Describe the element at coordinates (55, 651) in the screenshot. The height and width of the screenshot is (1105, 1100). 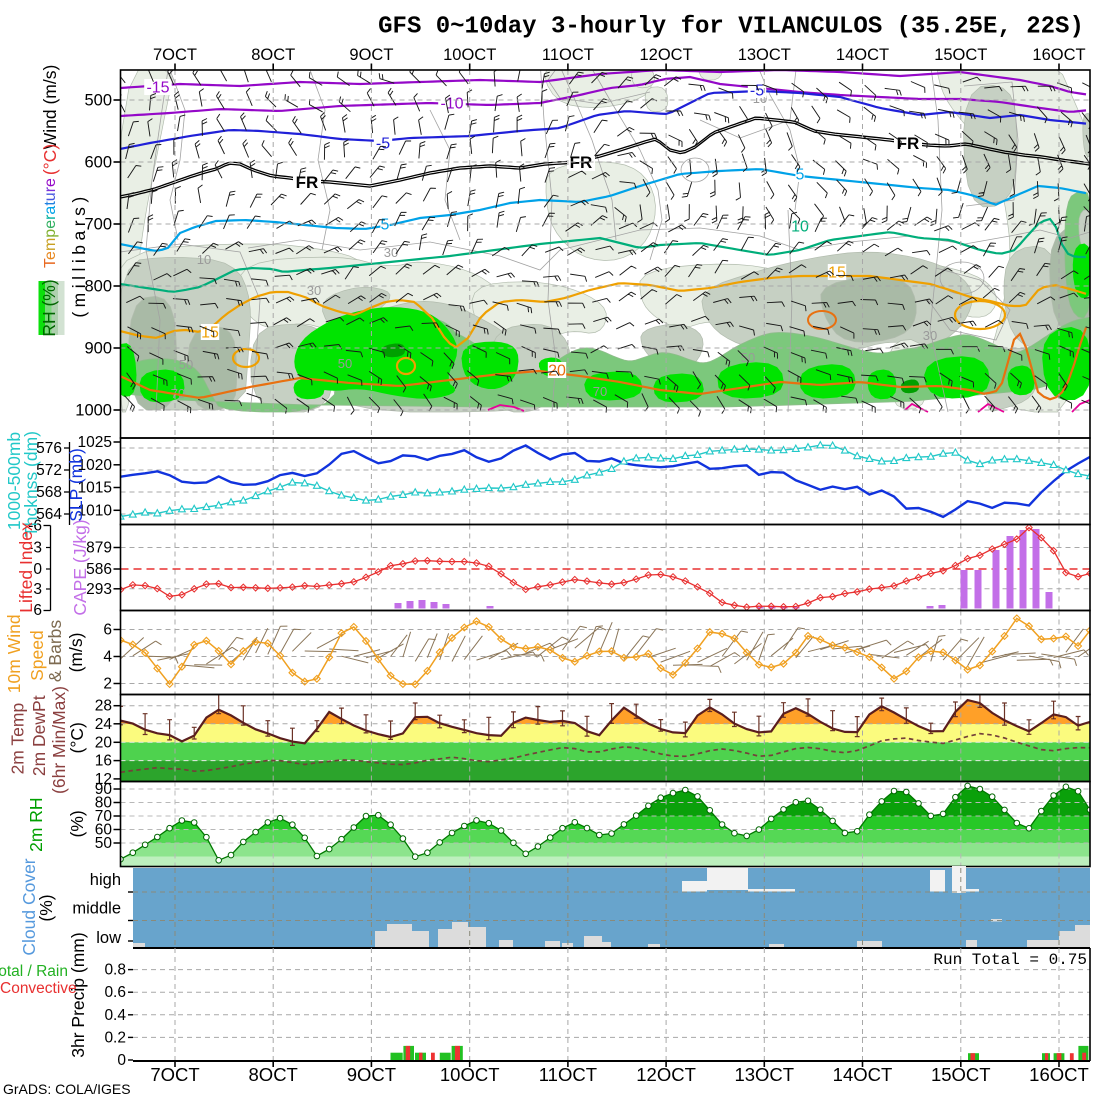
I see `svg-text: & Barbs` at that location.